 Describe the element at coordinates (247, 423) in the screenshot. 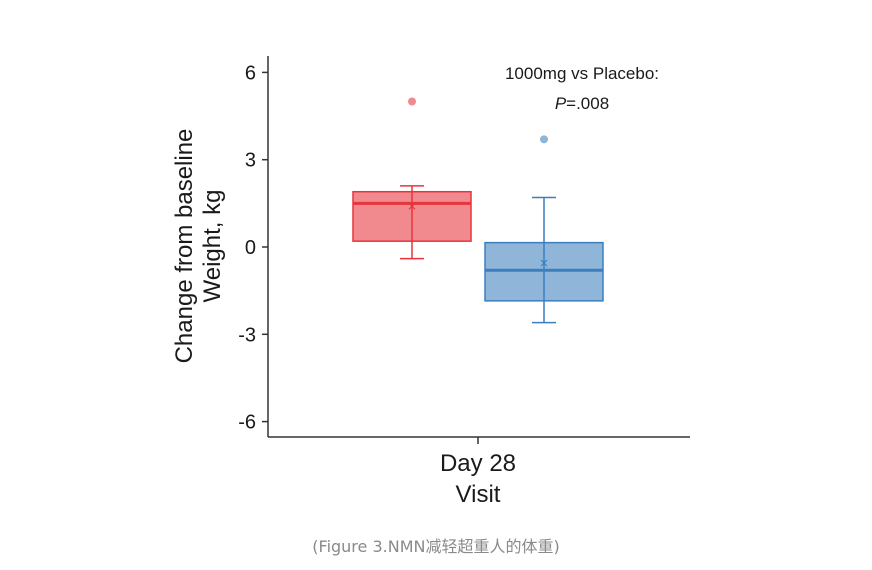

I see `y-tick-label: -6` at that location.